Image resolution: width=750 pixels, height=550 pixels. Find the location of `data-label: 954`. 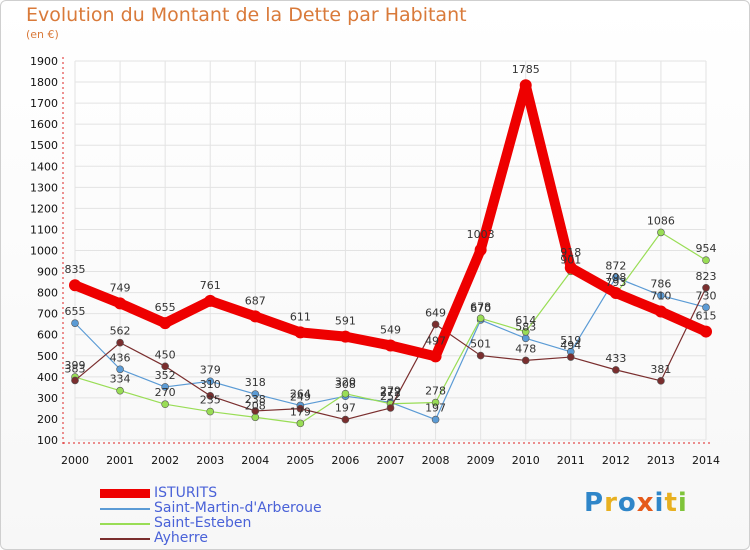

data-label: 954 is located at coordinates (706, 248).